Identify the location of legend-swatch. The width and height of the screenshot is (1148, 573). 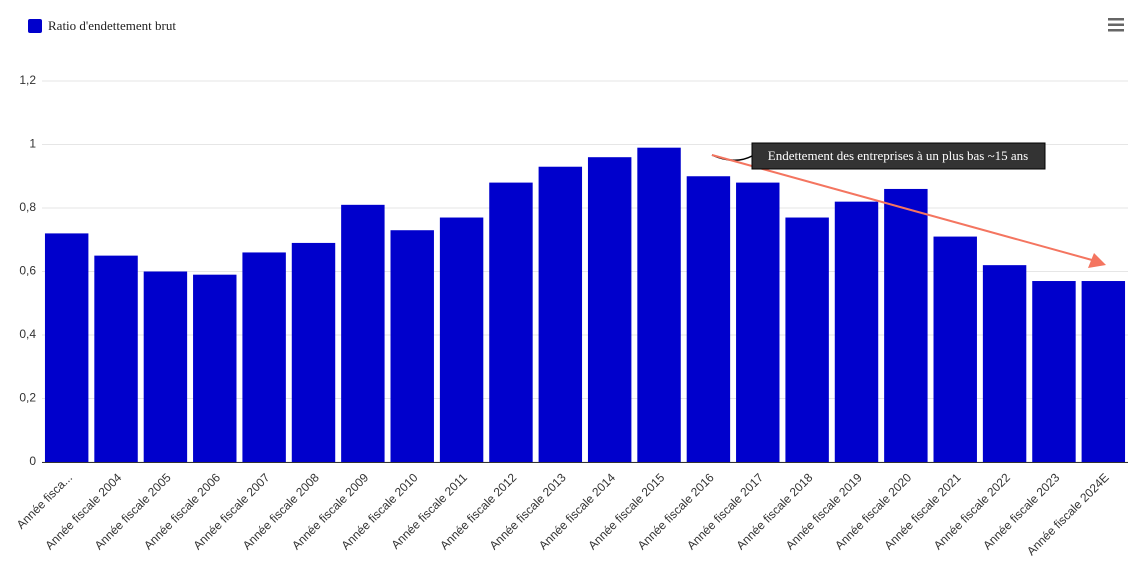
(35, 26).